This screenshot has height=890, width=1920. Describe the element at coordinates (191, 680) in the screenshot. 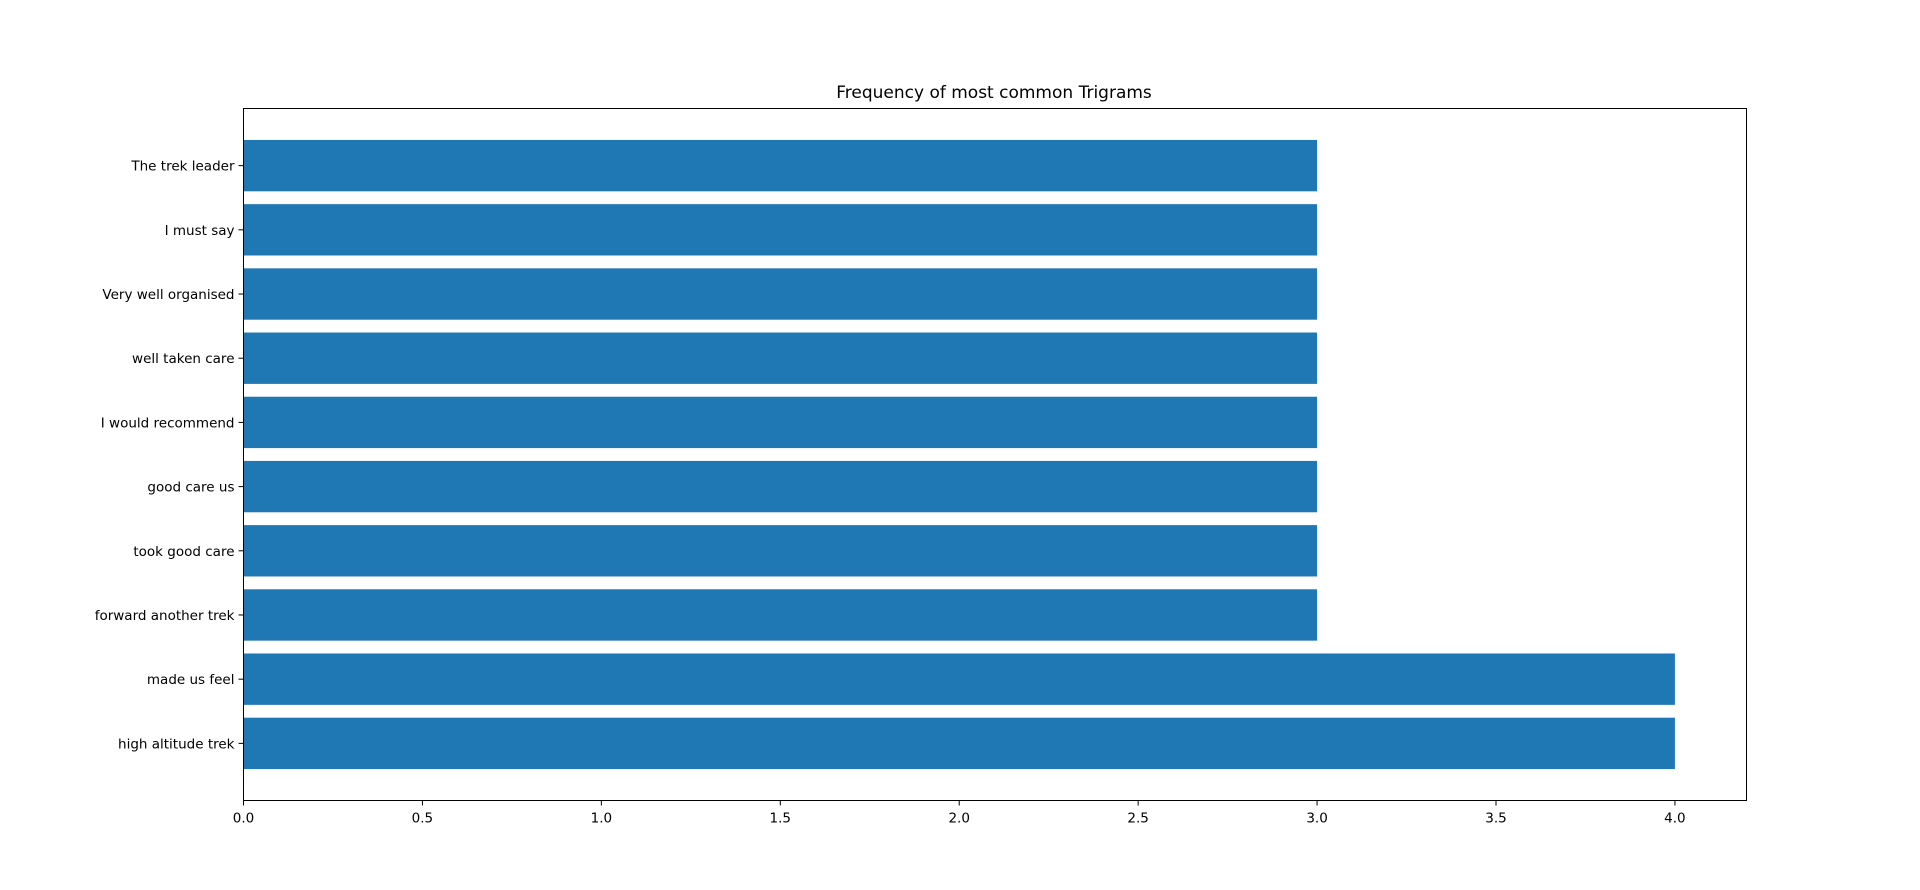

I see `y-tick-label: made us feel` at that location.